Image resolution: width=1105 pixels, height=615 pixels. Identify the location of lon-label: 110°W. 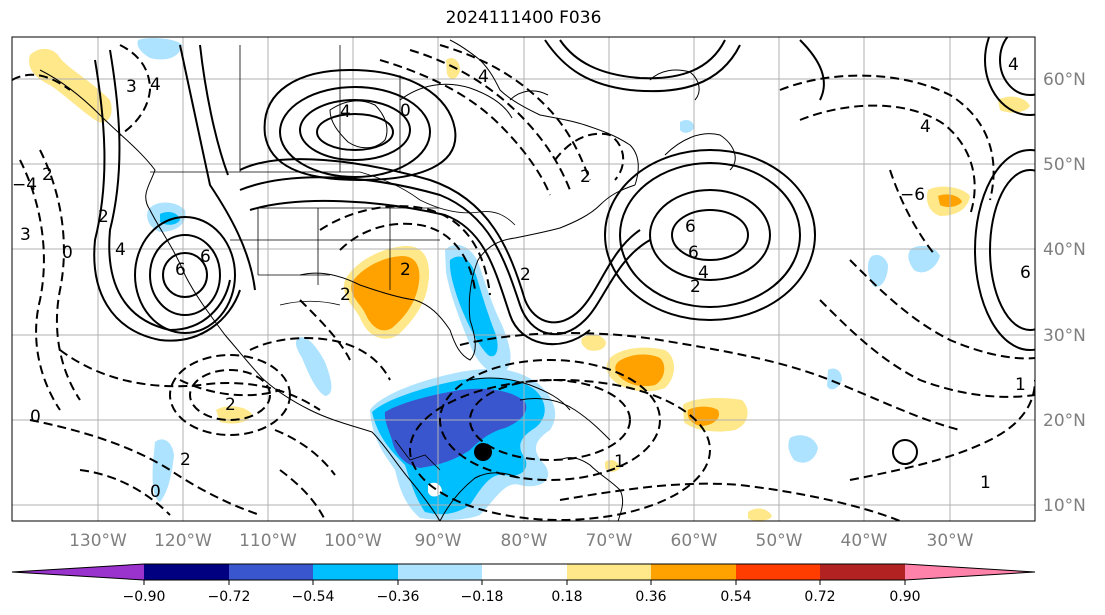
(268, 541).